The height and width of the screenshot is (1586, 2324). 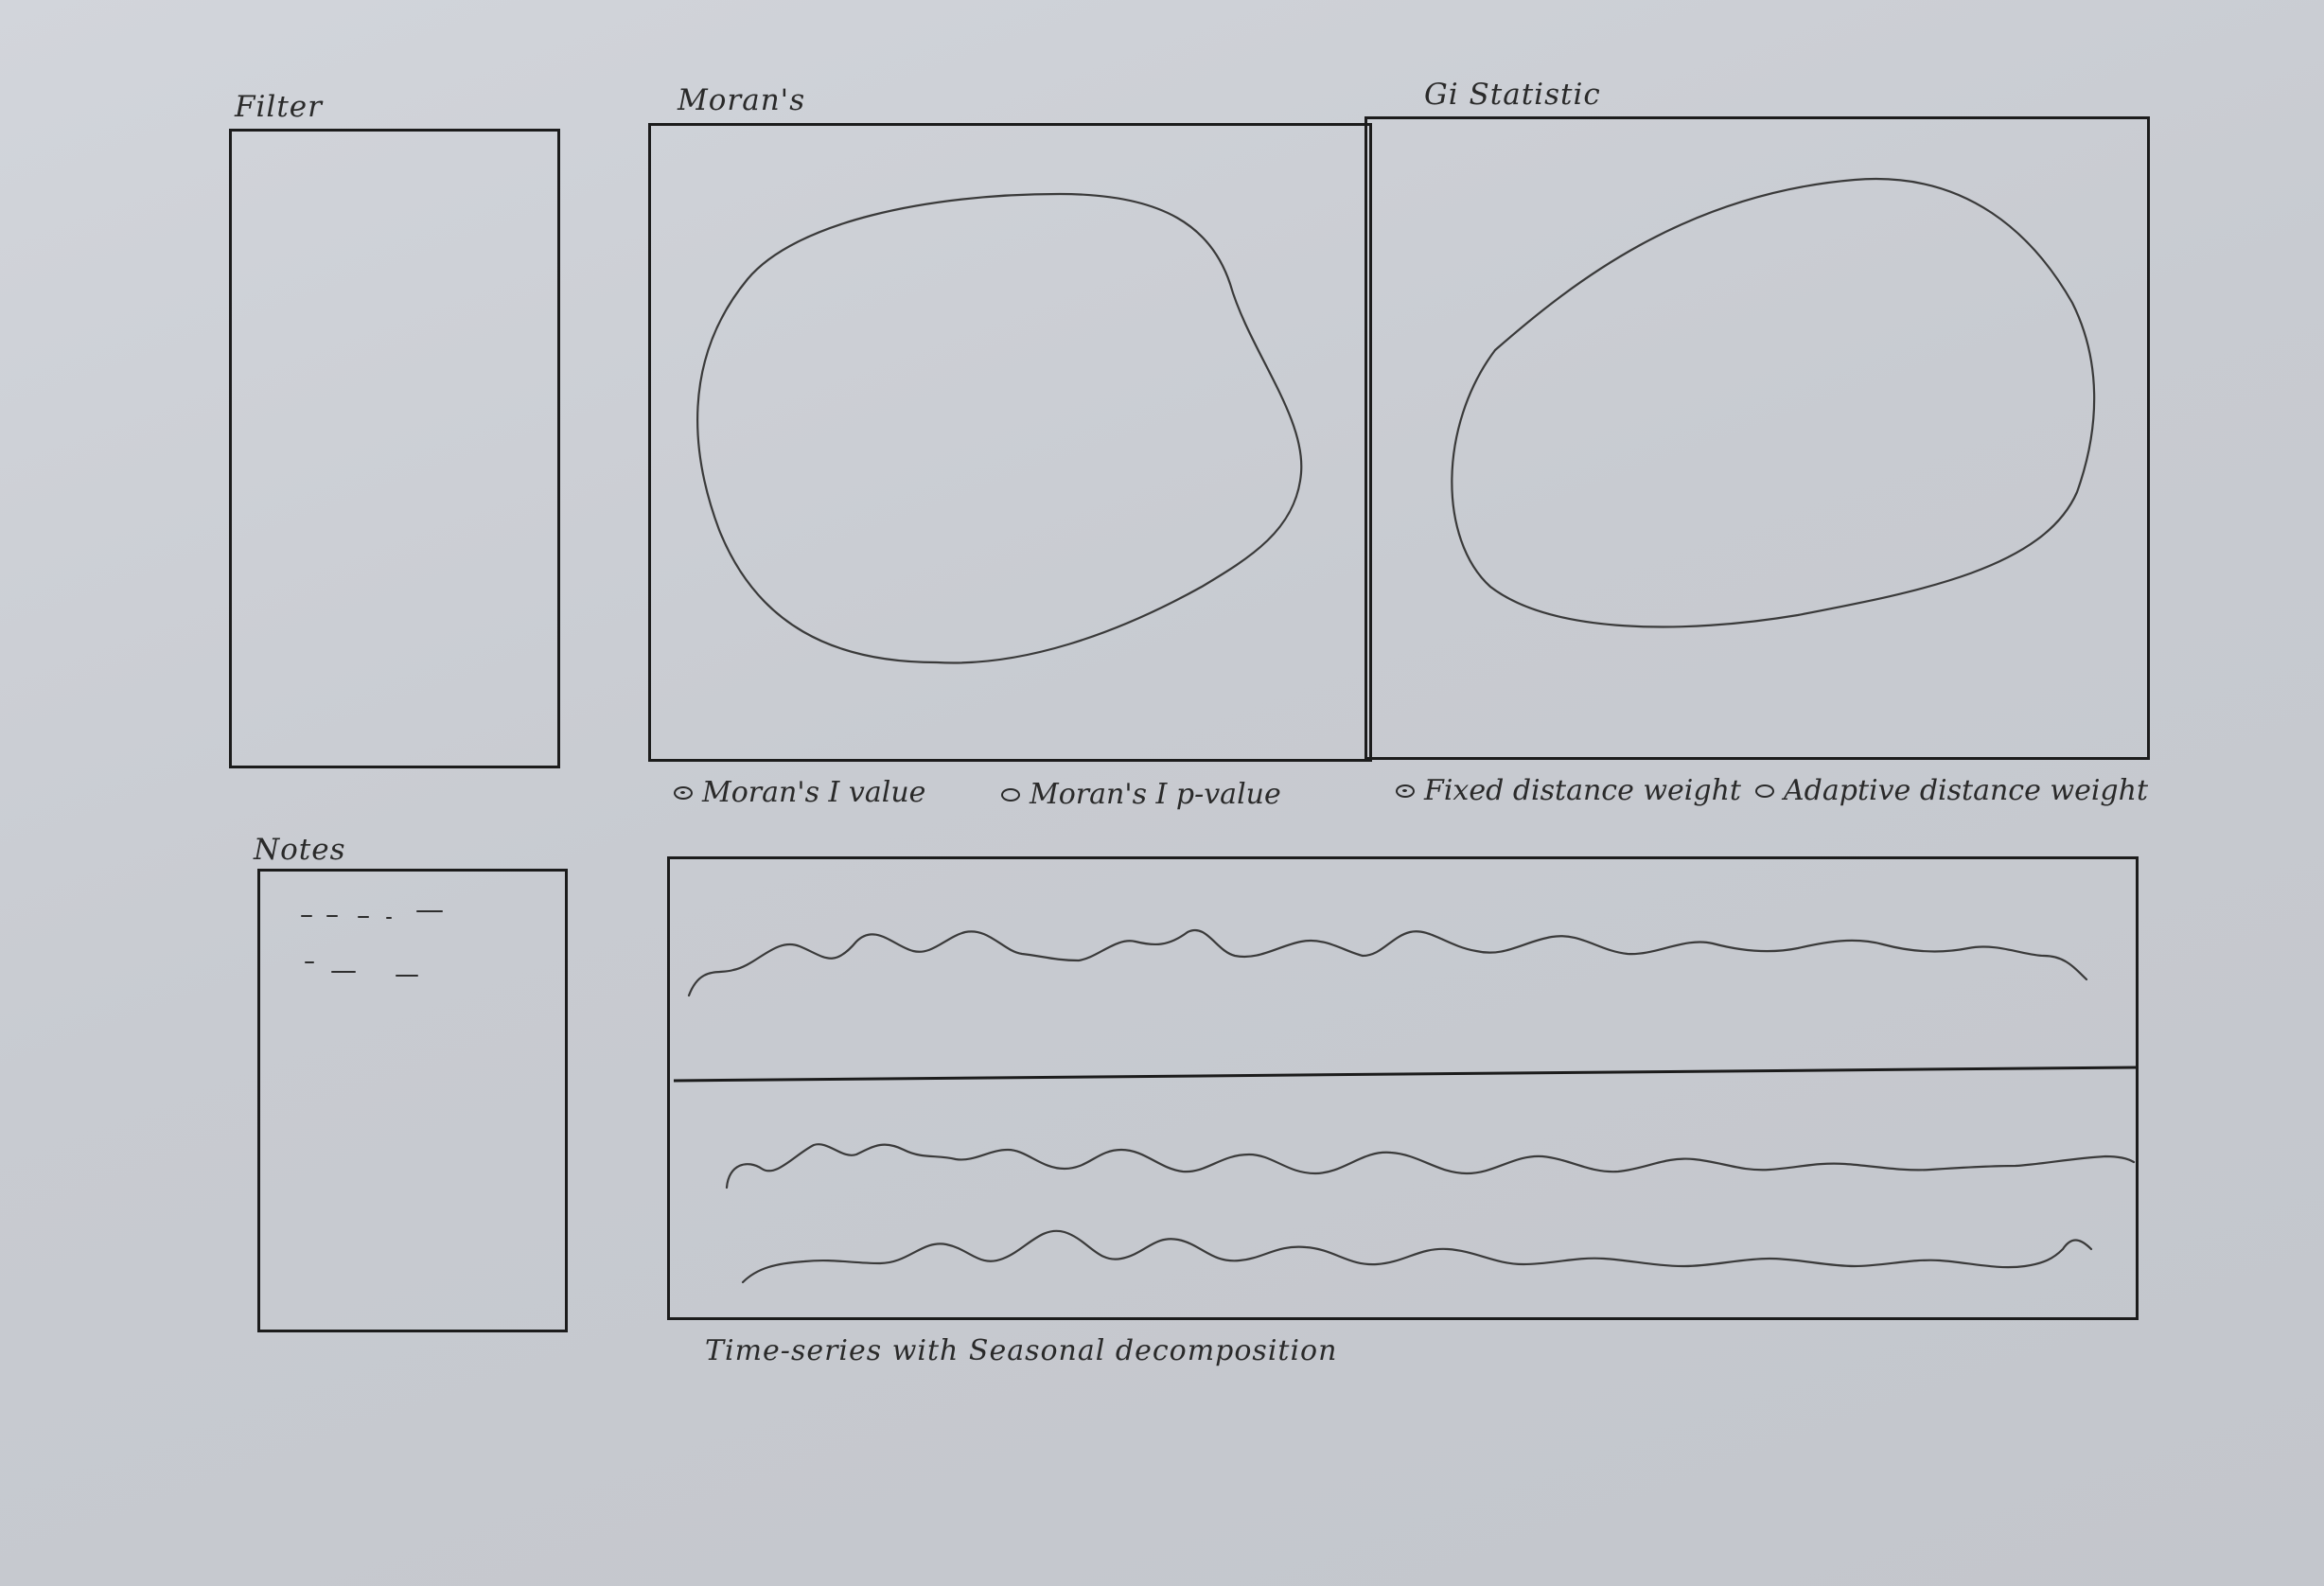 What do you see at coordinates (742, 100) in the screenshot?
I see `morans-title: Moran's` at bounding box center [742, 100].